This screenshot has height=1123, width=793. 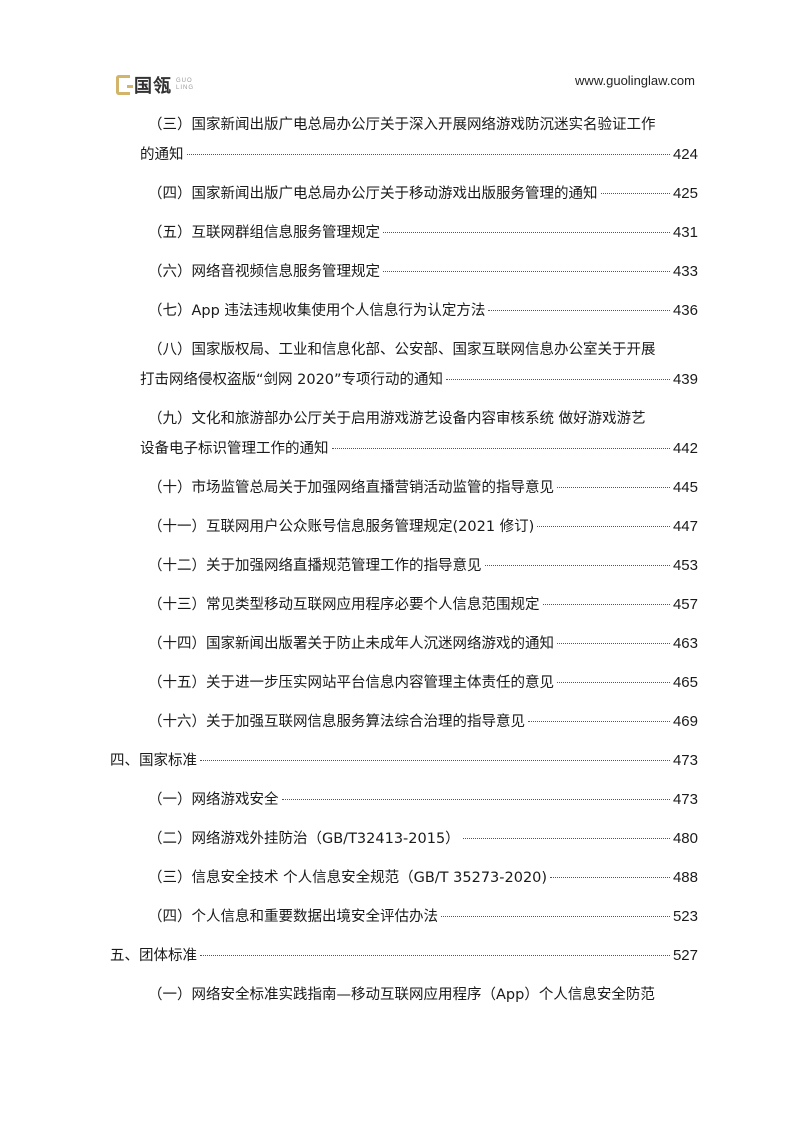 I want to click on toc-entry: 四、国家标准 473, so click(x=404, y=761).